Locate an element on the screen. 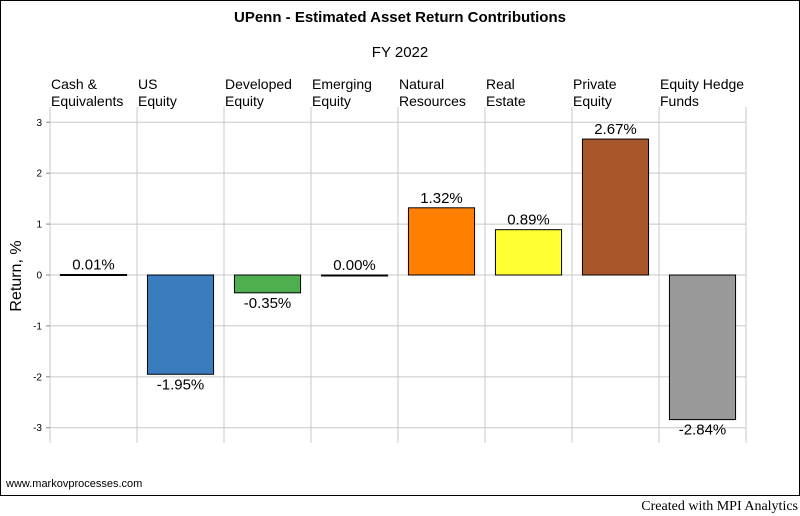 The height and width of the screenshot is (516, 800). y-tick-label: 0 is located at coordinates (39, 276).